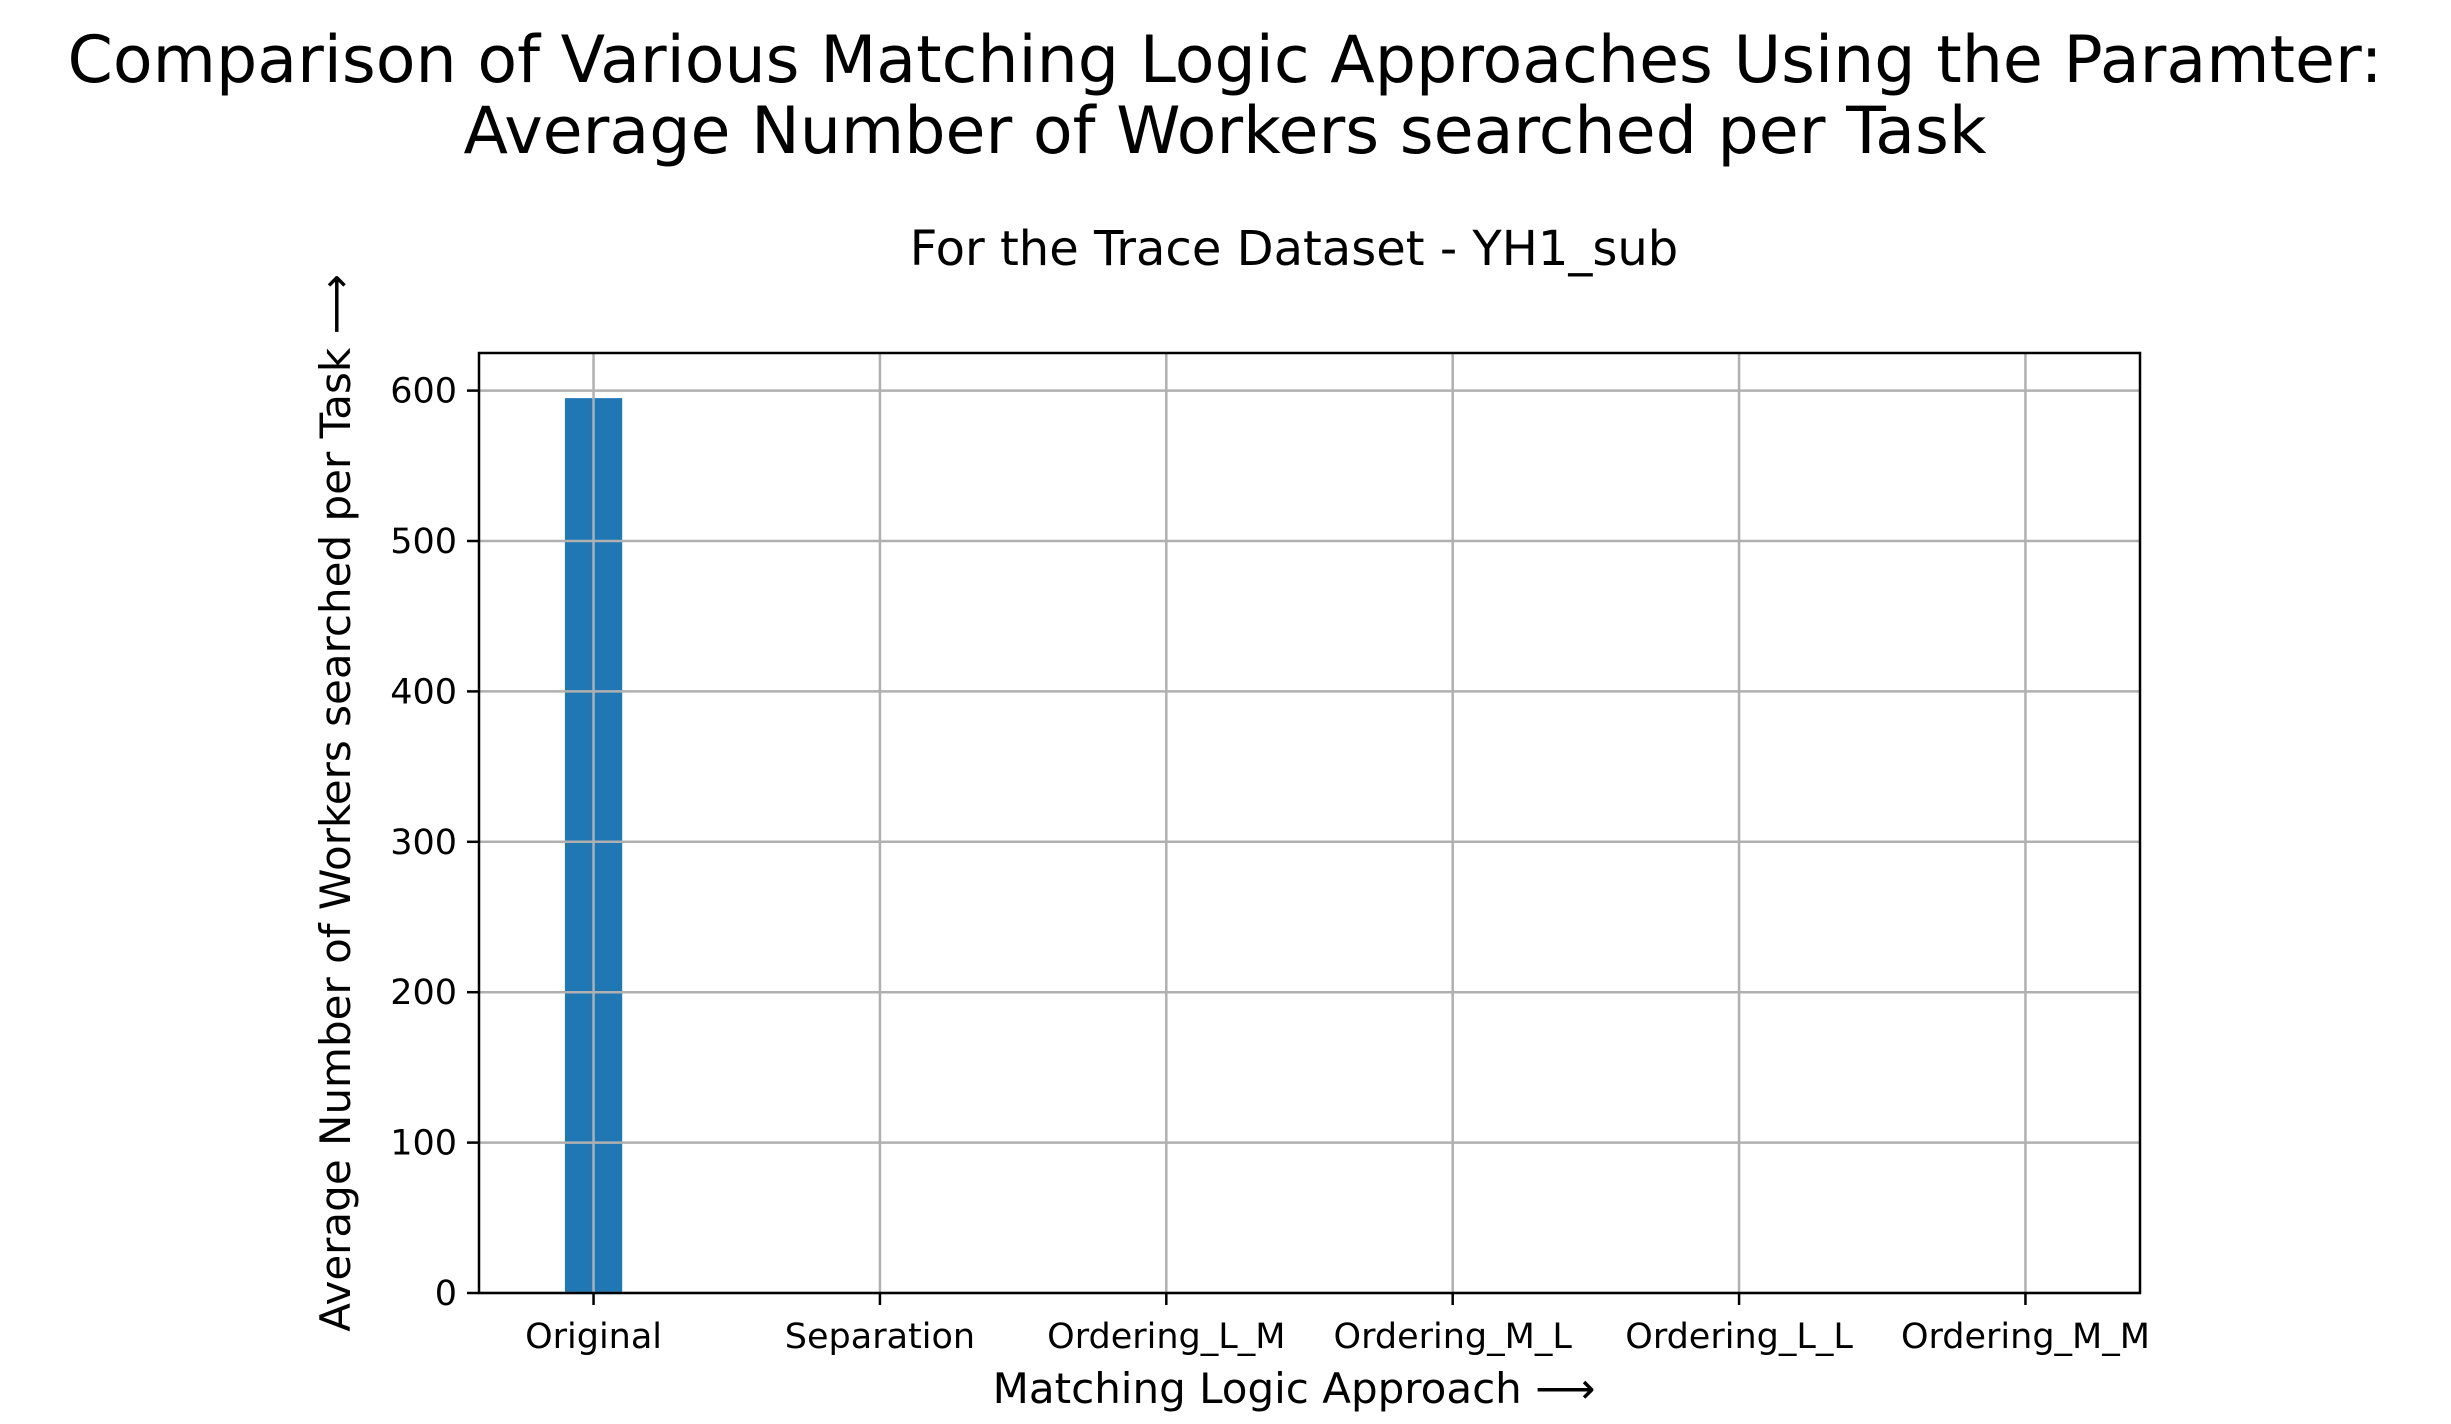 The width and height of the screenshot is (2451, 1424). I want to click on x-tick-label-ordering-l-m: Ordering_L_M, so click(1166, 1337).